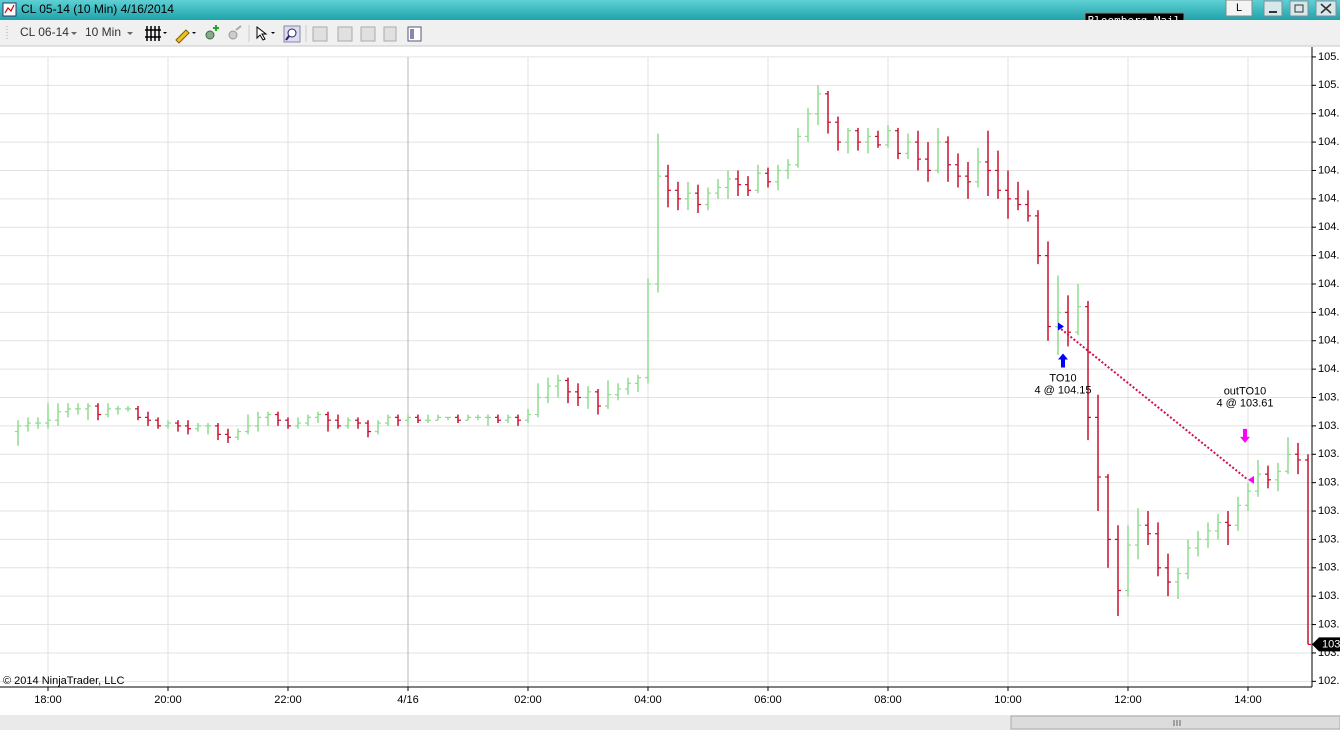  Describe the element at coordinates (1245, 435) in the screenshot. I see `exit-arrow` at that location.